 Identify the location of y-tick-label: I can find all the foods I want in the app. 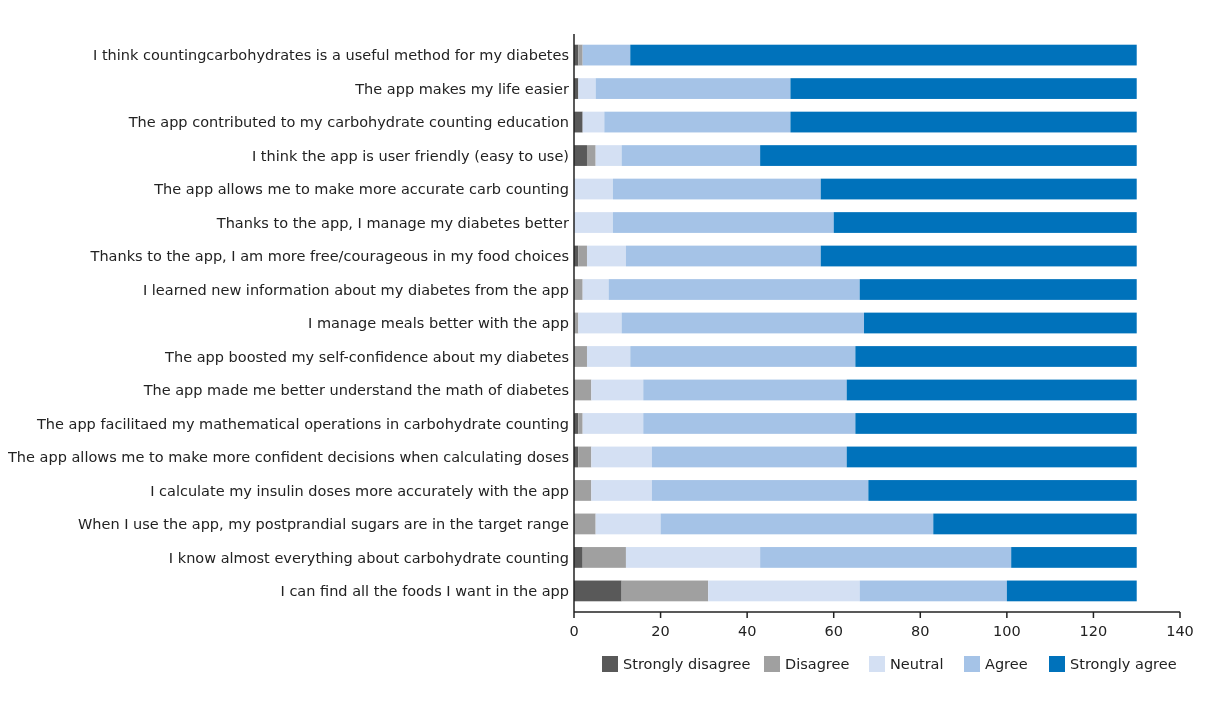
(424, 591).